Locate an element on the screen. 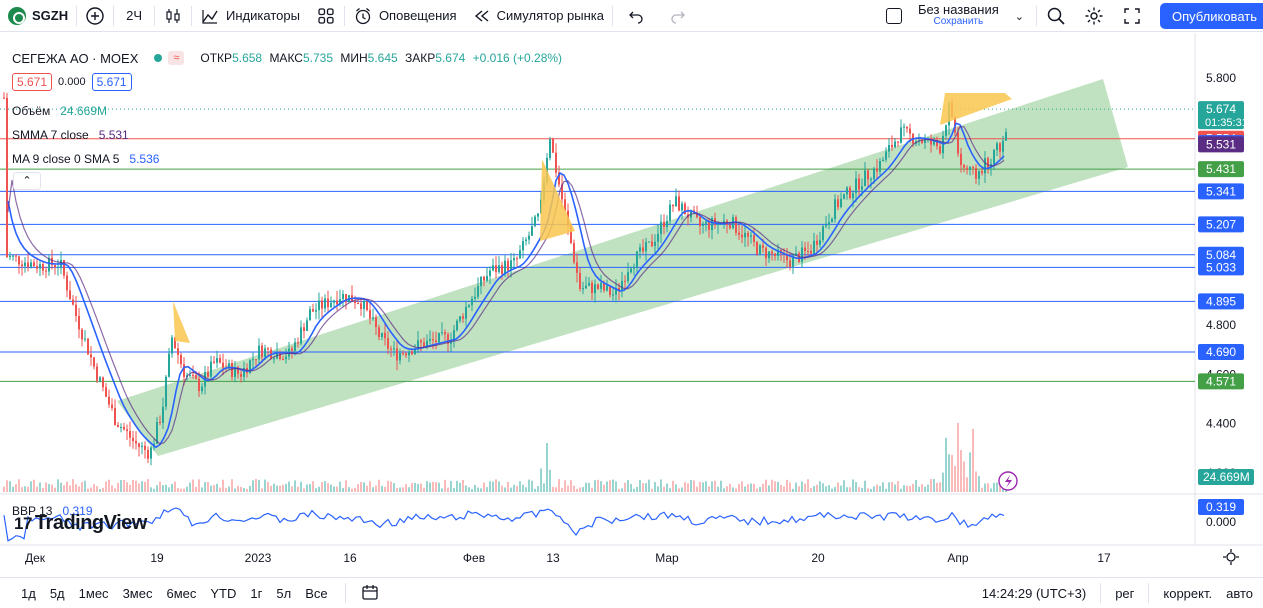 The height and width of the screenshot is (608, 1263). smma-legend: SMMA 7 close 5.531 is located at coordinates (70, 135).